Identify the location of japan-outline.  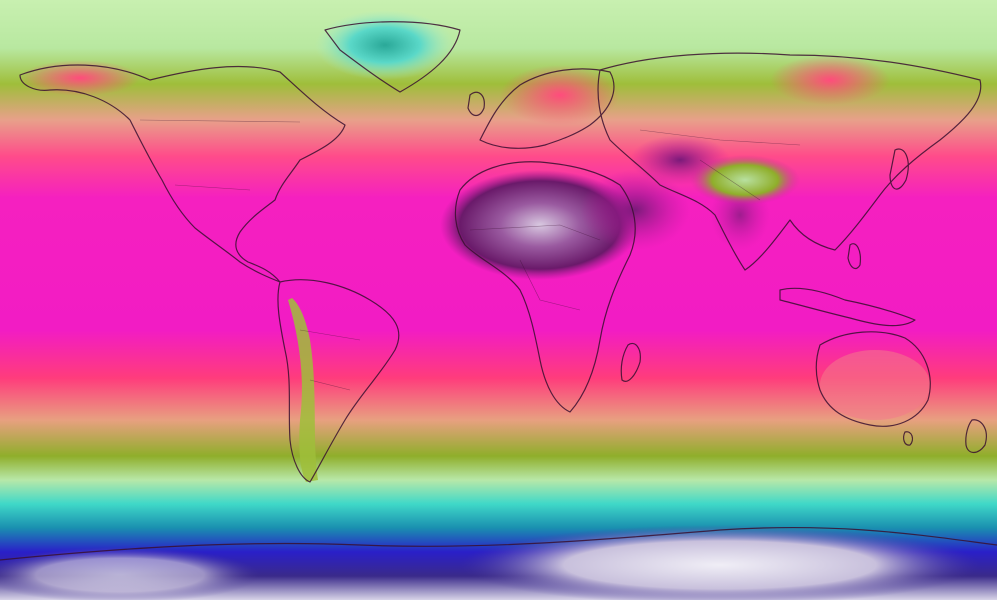
(899, 169).